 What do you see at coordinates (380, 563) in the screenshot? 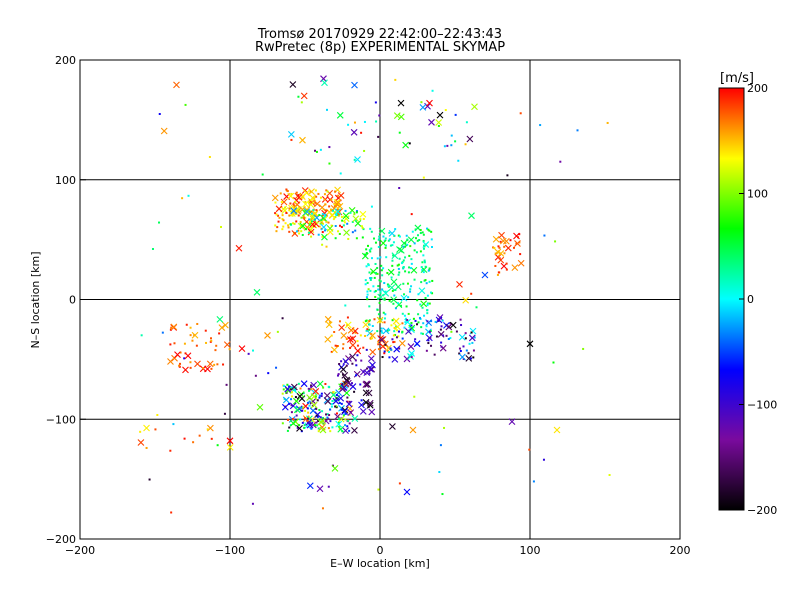
I see `x-axis-label: E–W location [km]` at bounding box center [380, 563].